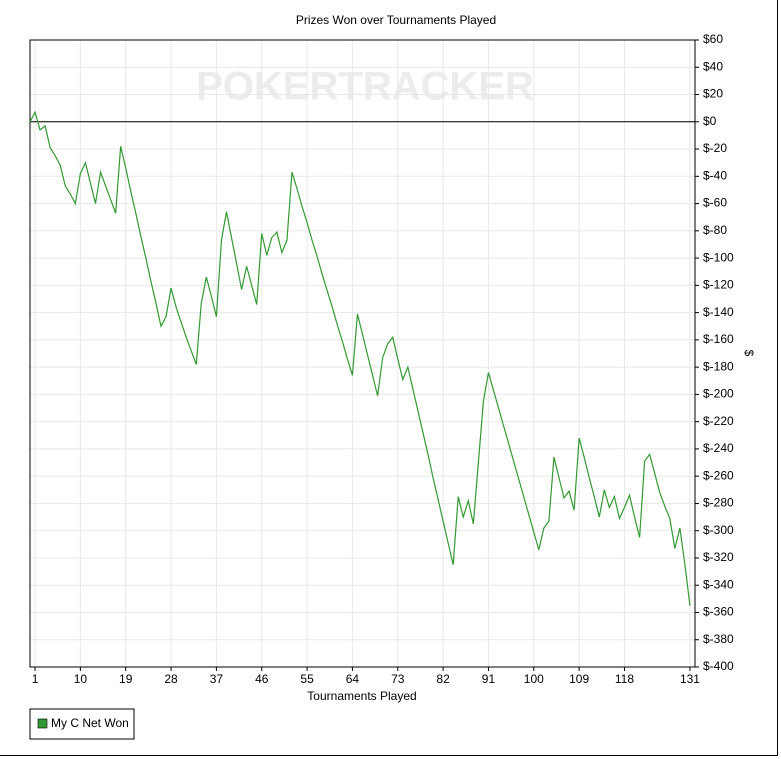 Image resolution: width=781 pixels, height=759 pixels. I want to click on x-tick-label: 64, so click(353, 679).